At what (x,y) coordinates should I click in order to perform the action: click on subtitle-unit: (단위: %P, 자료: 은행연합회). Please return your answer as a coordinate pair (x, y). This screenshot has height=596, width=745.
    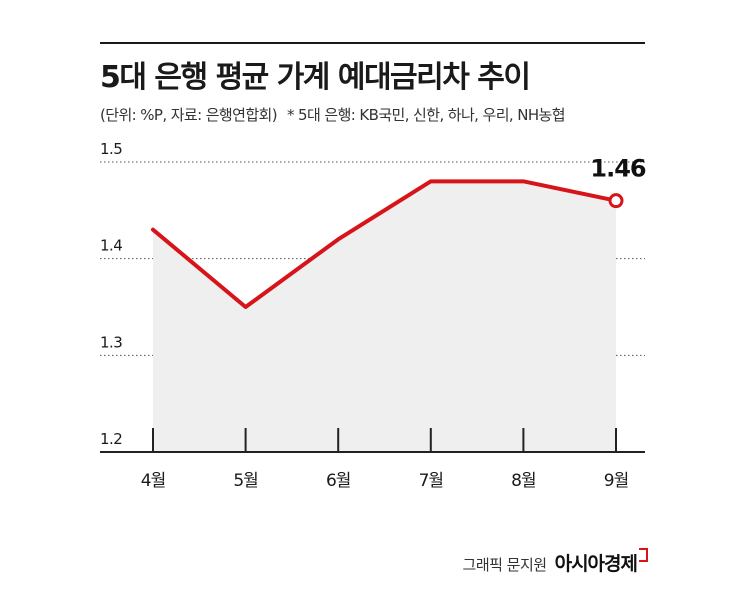
    Looking at the image, I should click on (189, 115).